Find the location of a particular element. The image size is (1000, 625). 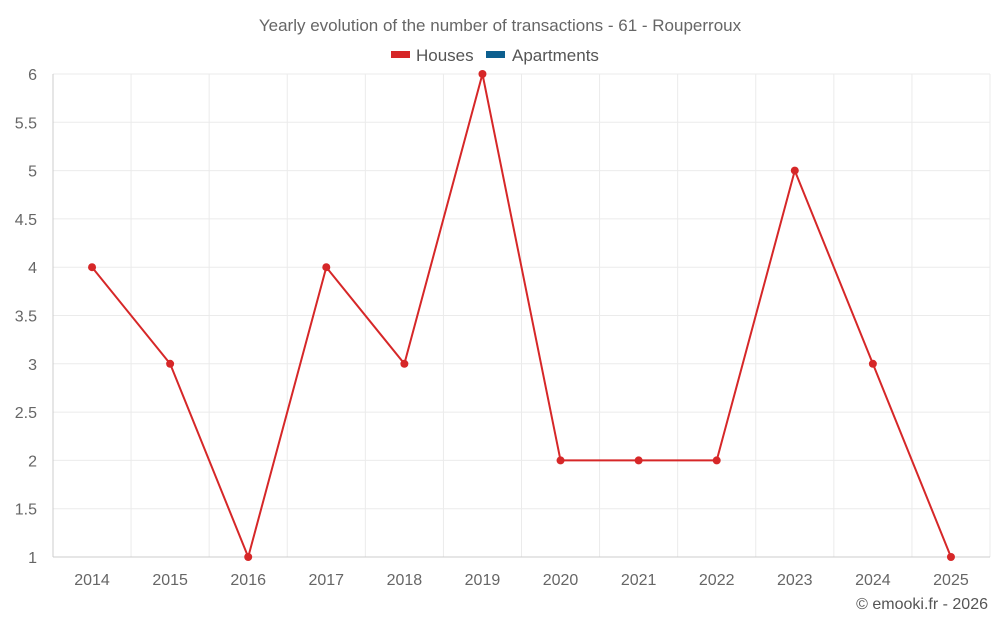

legend-item-houses: Houses is located at coordinates (432, 55).